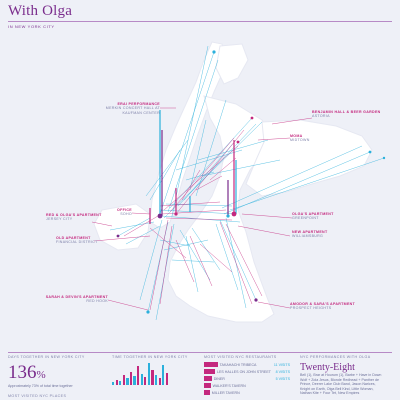  What do you see at coordinates (281, 364) in the screenshot?
I see `restaurant-count: 11 VISITS` at bounding box center [281, 364].